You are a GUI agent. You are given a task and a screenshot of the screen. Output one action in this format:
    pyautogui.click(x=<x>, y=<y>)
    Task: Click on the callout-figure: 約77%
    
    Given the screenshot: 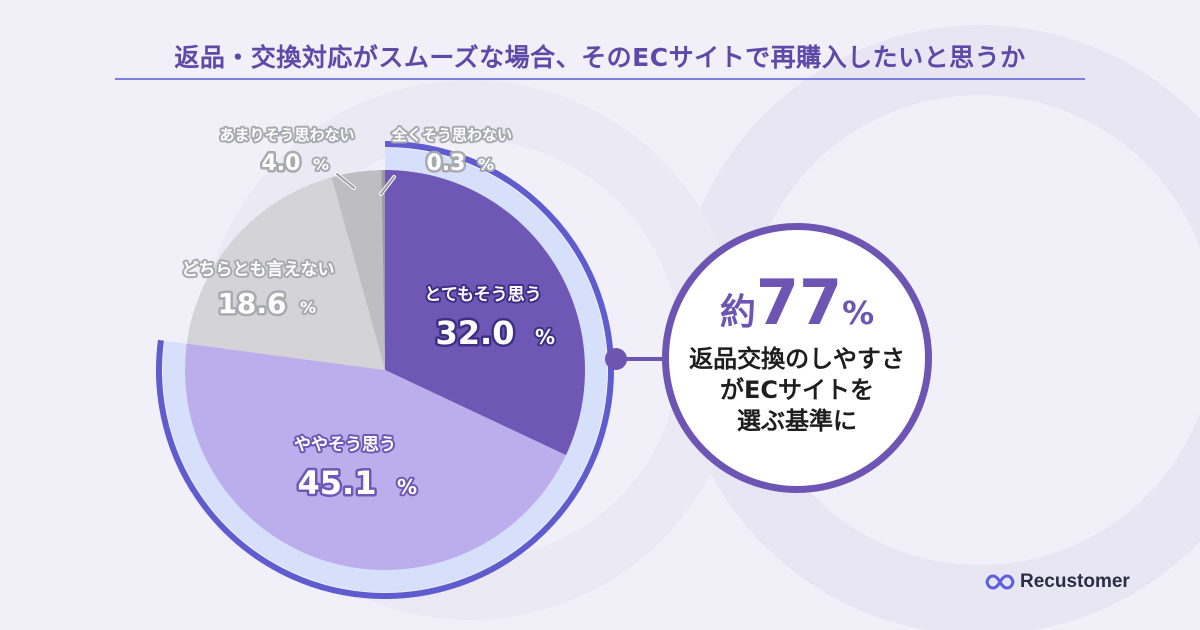 What is the action you would take?
    pyautogui.click(x=797, y=303)
    